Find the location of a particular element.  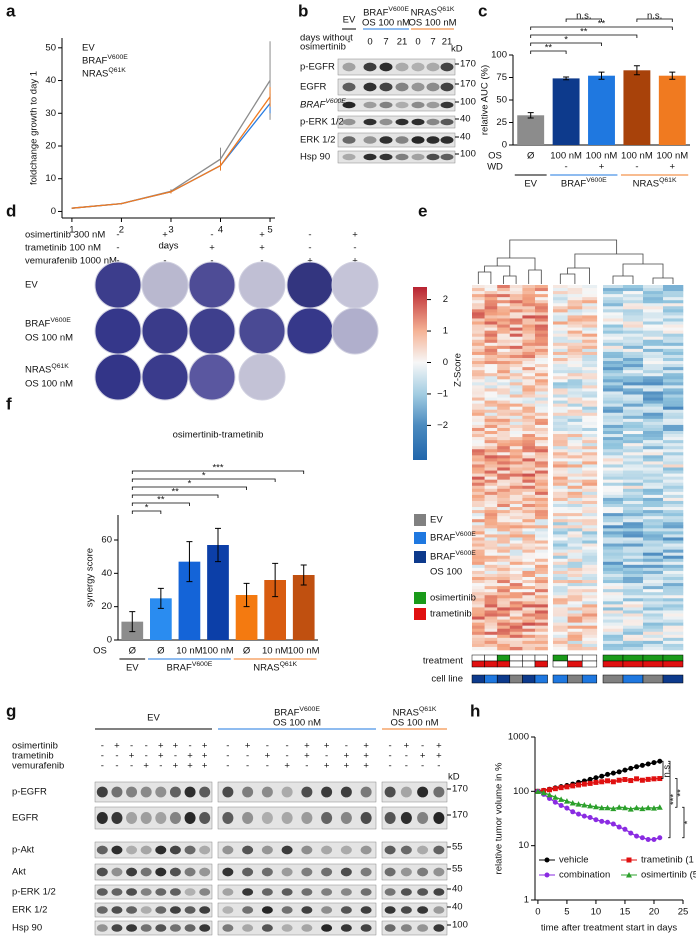

series-line is located at coordinates (598, 800).